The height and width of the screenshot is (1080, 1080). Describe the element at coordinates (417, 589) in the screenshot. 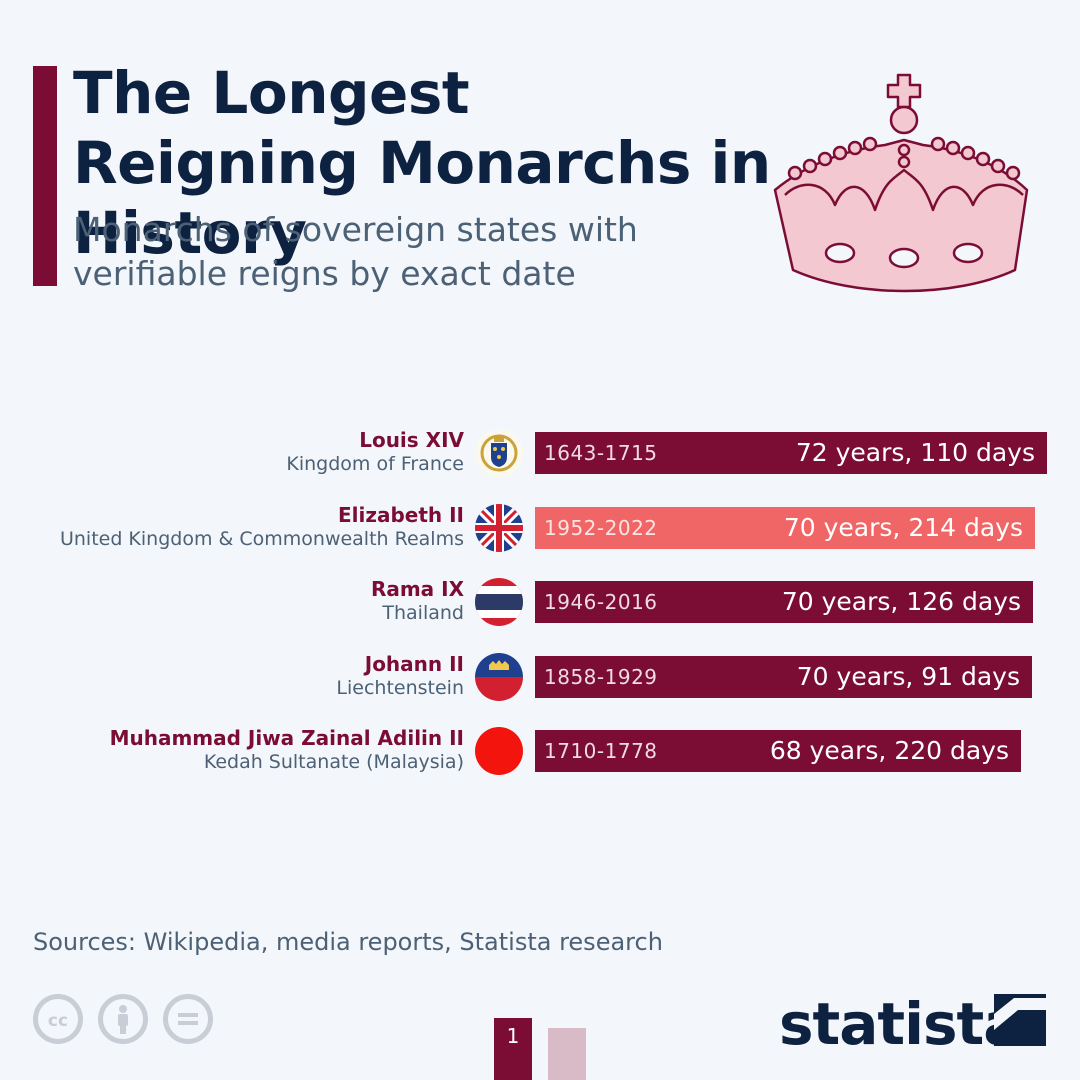

I see `monarch-name: Rama IX` at that location.